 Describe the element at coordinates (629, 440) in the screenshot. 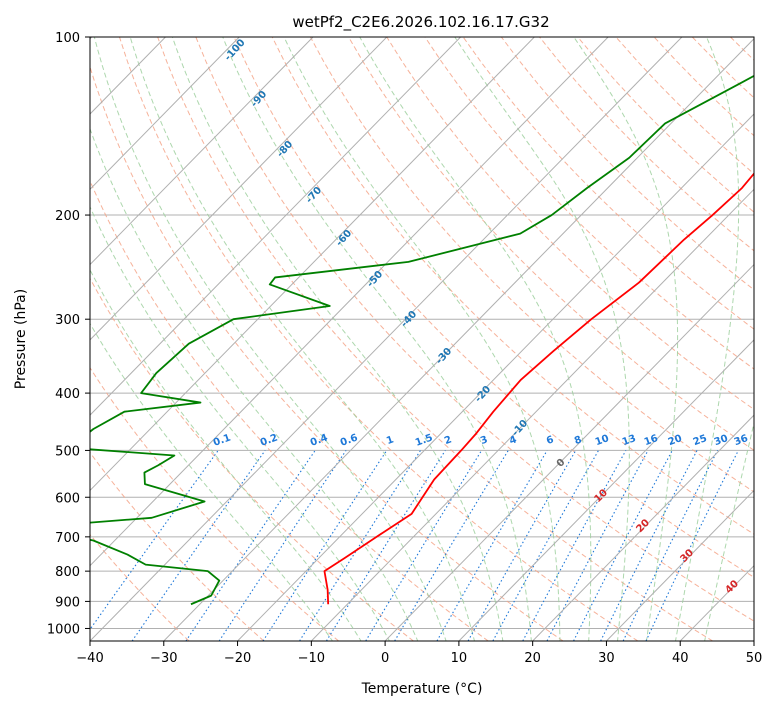

I see `mixing-ratio-label: 13` at that location.